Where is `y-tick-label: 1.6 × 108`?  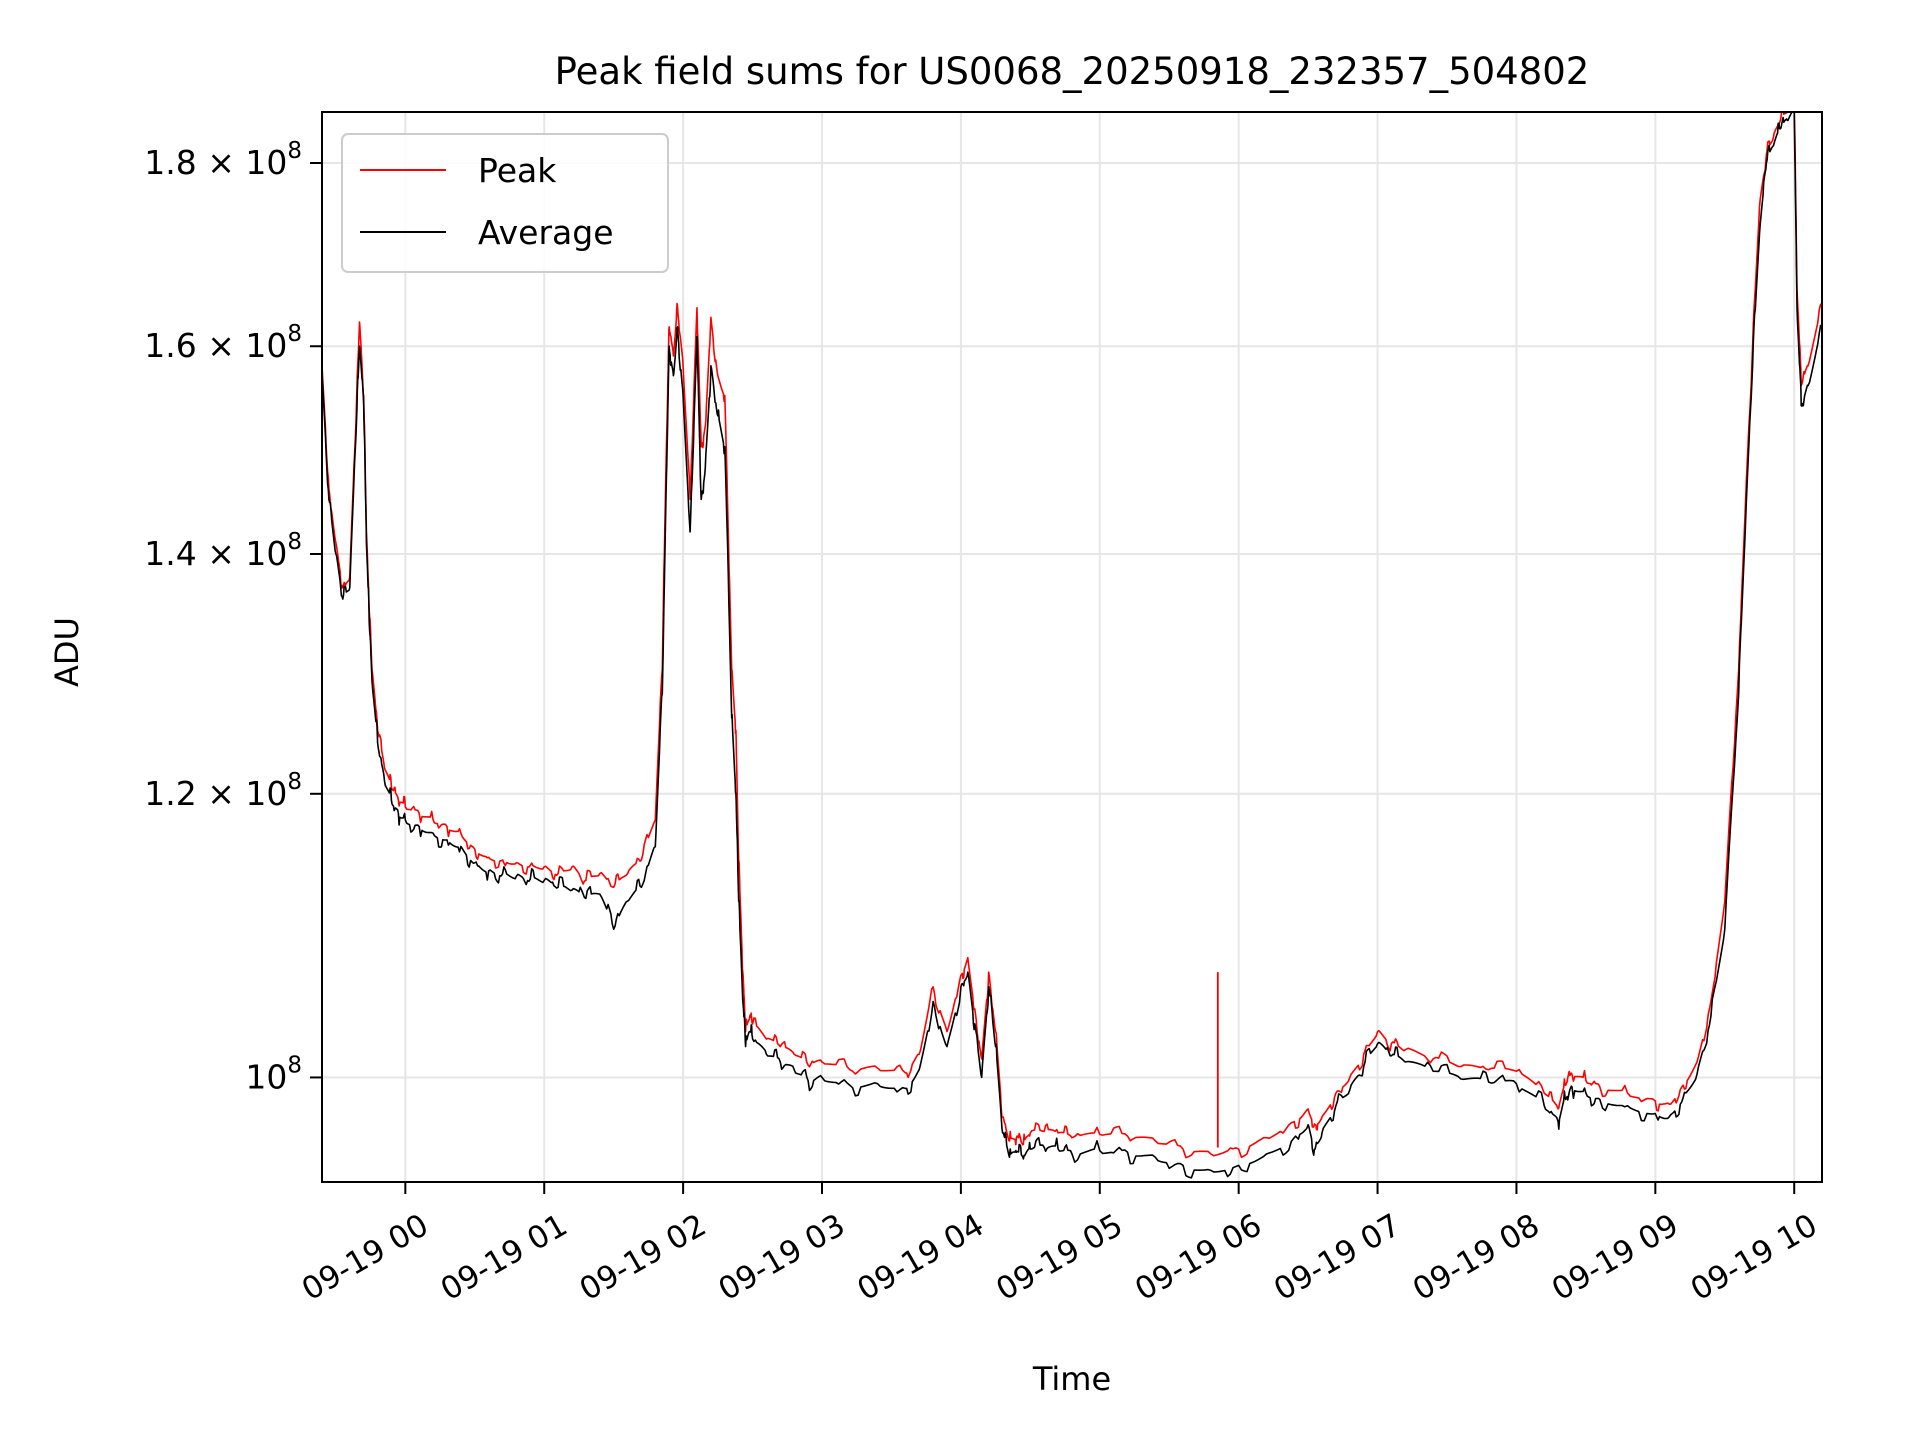
y-tick-label: 1.6 × 108 is located at coordinates (223, 343).